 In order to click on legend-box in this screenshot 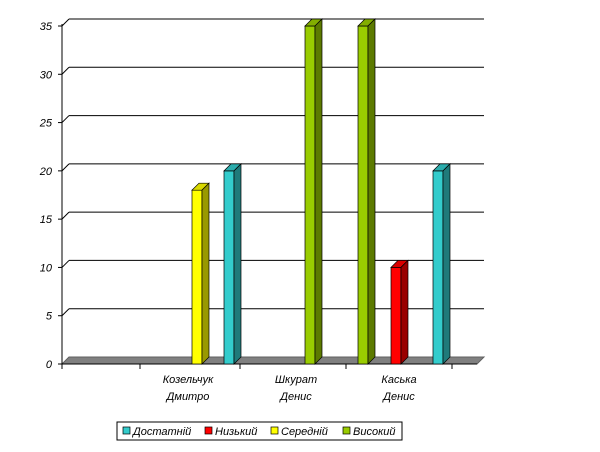, I will do `click(259, 431)`.